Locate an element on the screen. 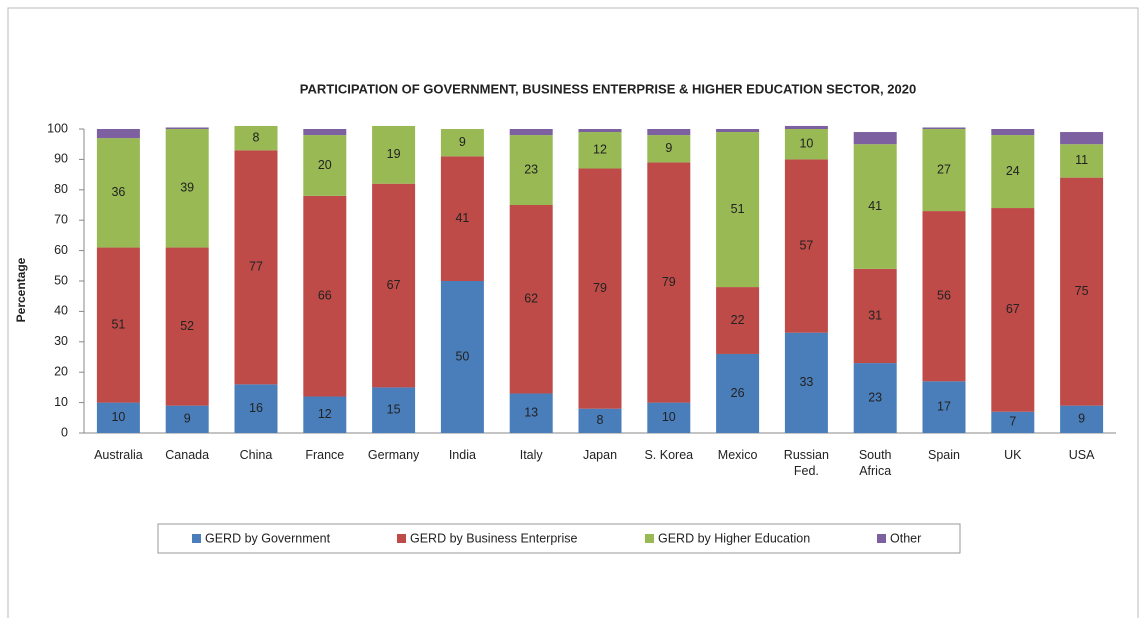 This screenshot has width=1146, height=618. data-label: 26 is located at coordinates (738, 393).